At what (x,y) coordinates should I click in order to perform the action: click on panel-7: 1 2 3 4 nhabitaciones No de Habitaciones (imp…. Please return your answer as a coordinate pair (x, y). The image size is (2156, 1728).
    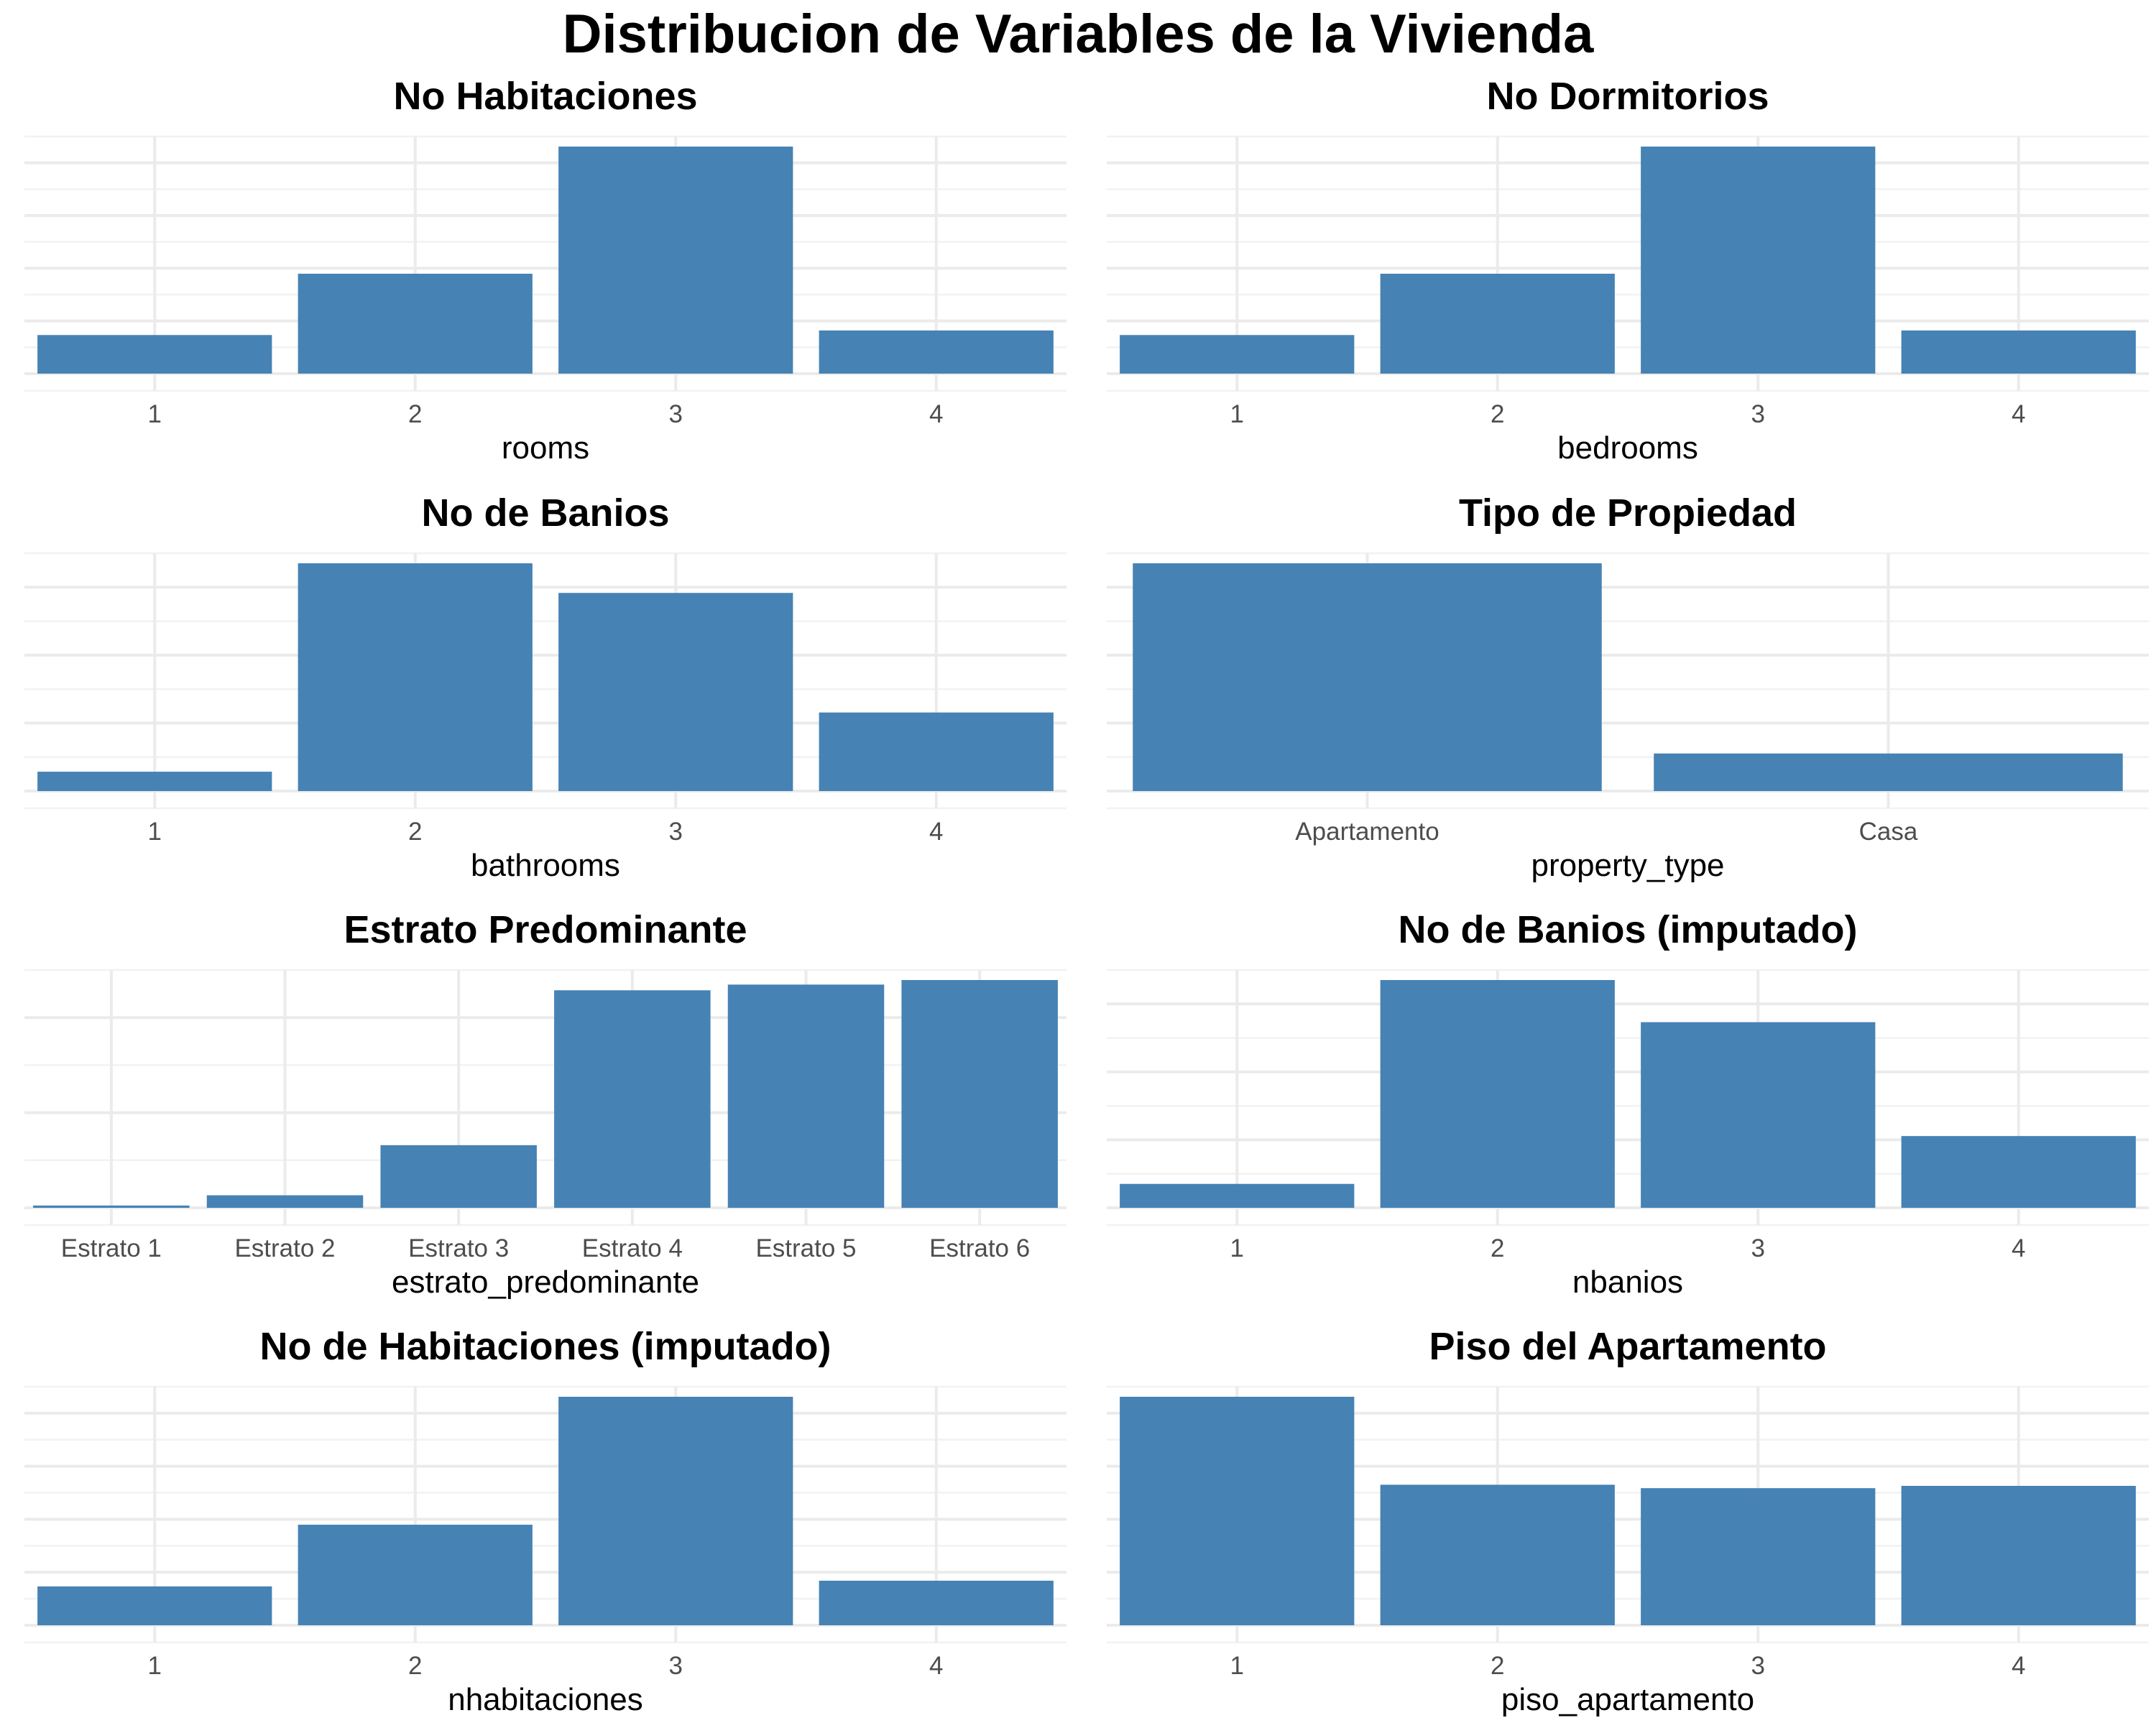
    Looking at the image, I should click on (545, 1521).